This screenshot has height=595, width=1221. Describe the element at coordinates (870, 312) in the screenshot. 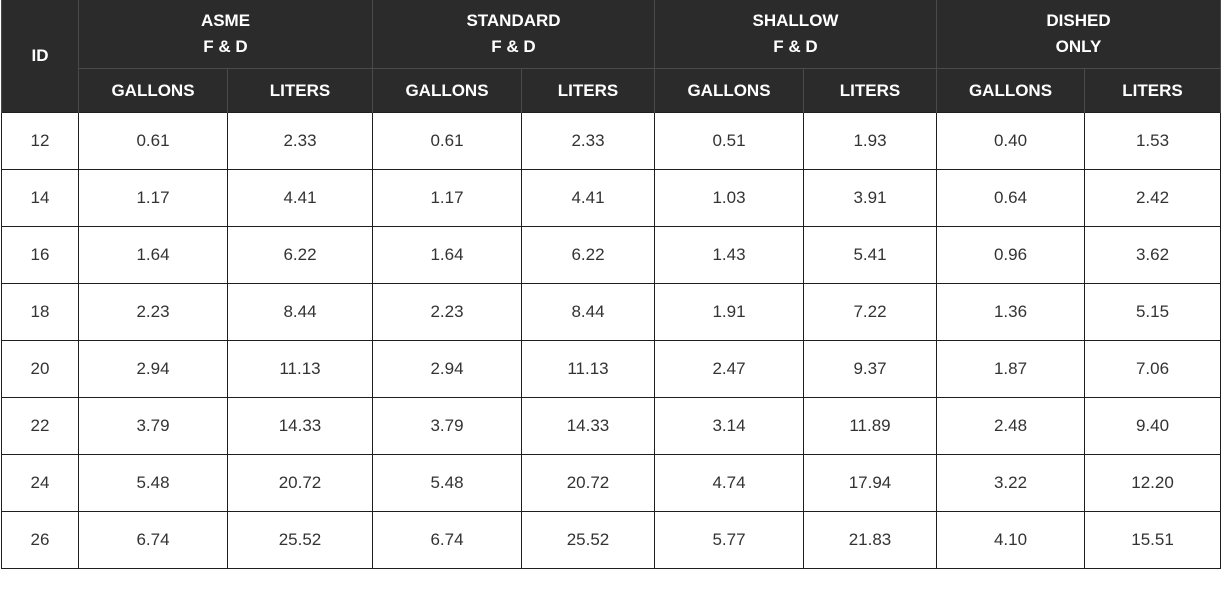

I see `cell-shallow-liters: 7.22` at that location.